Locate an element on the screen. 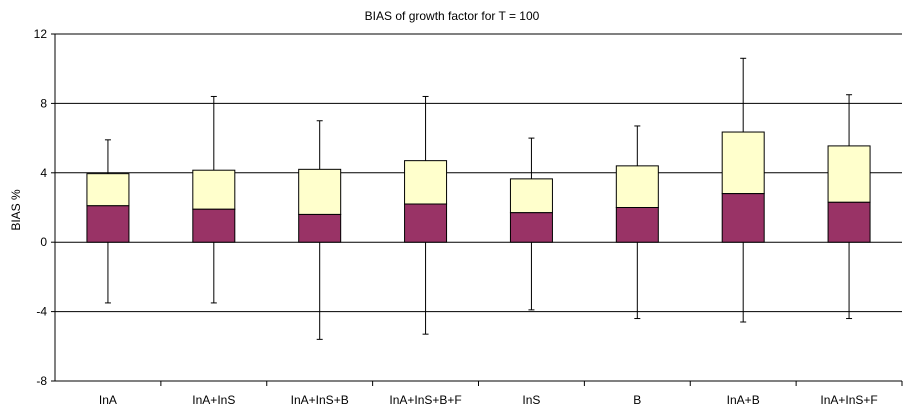 Image resolution: width=904 pixels, height=414 pixels. x-tick-label: InA is located at coordinates (108, 400).